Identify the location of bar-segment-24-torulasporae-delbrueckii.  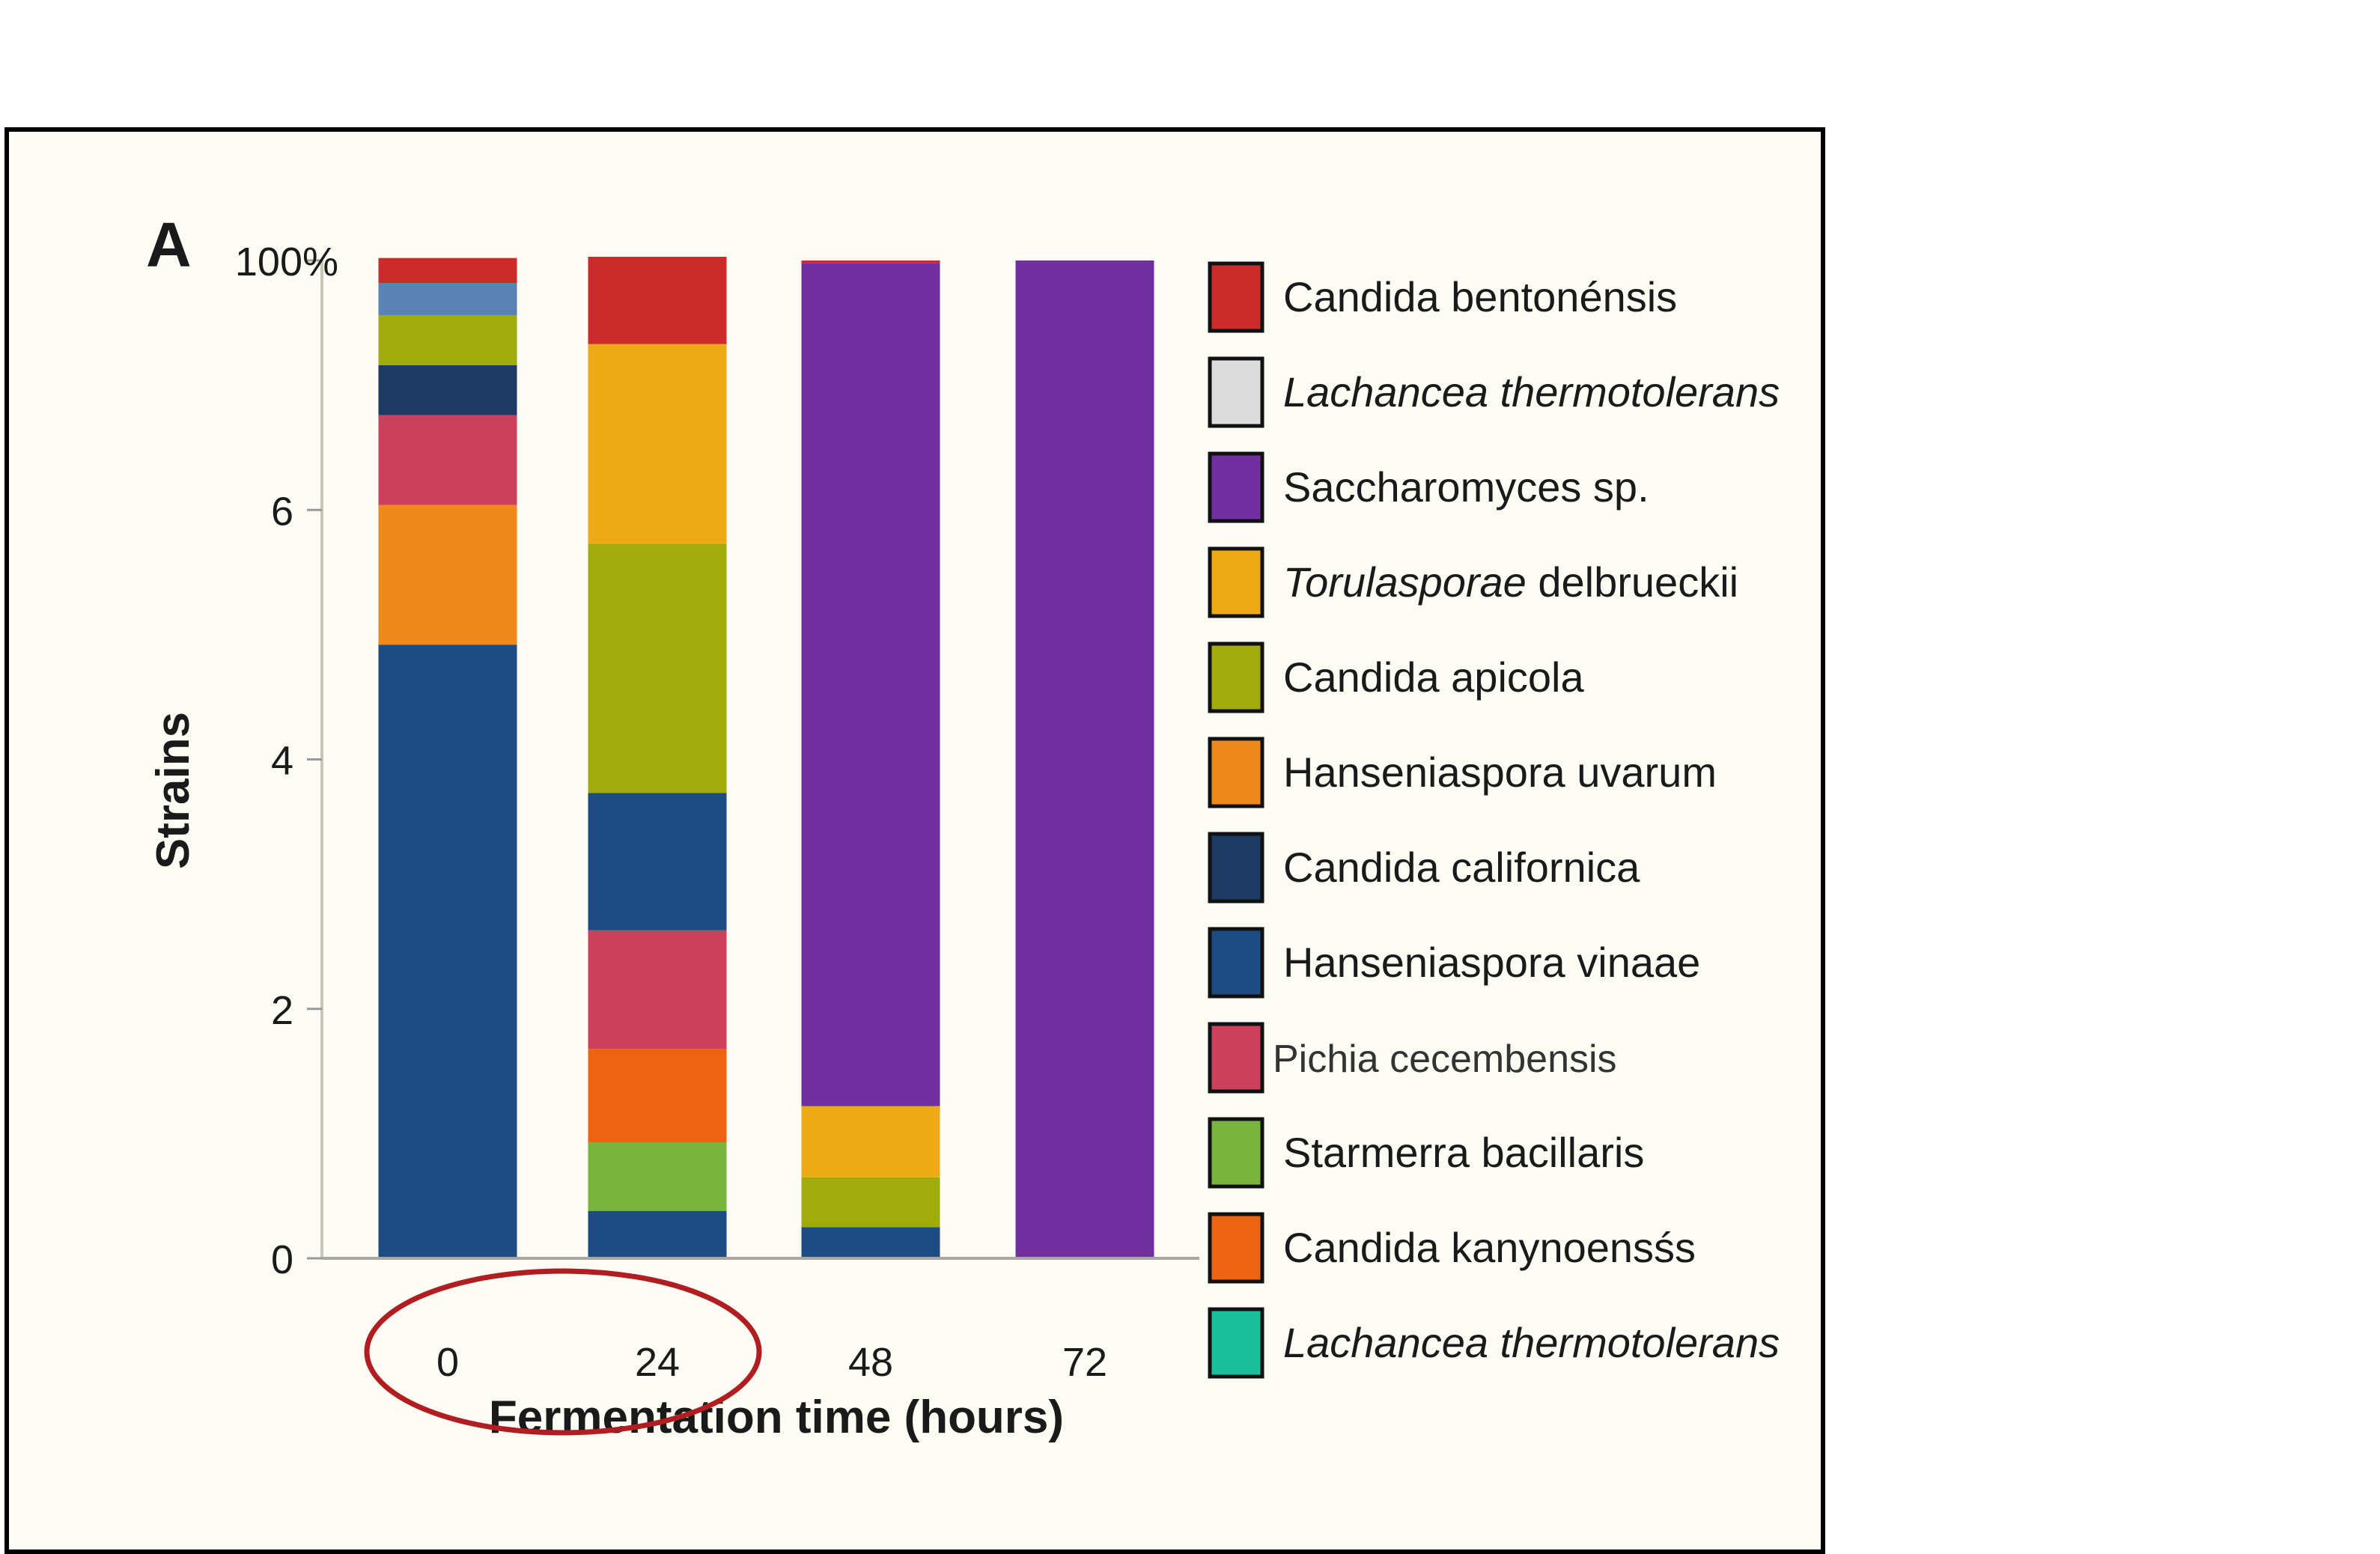
(657, 444).